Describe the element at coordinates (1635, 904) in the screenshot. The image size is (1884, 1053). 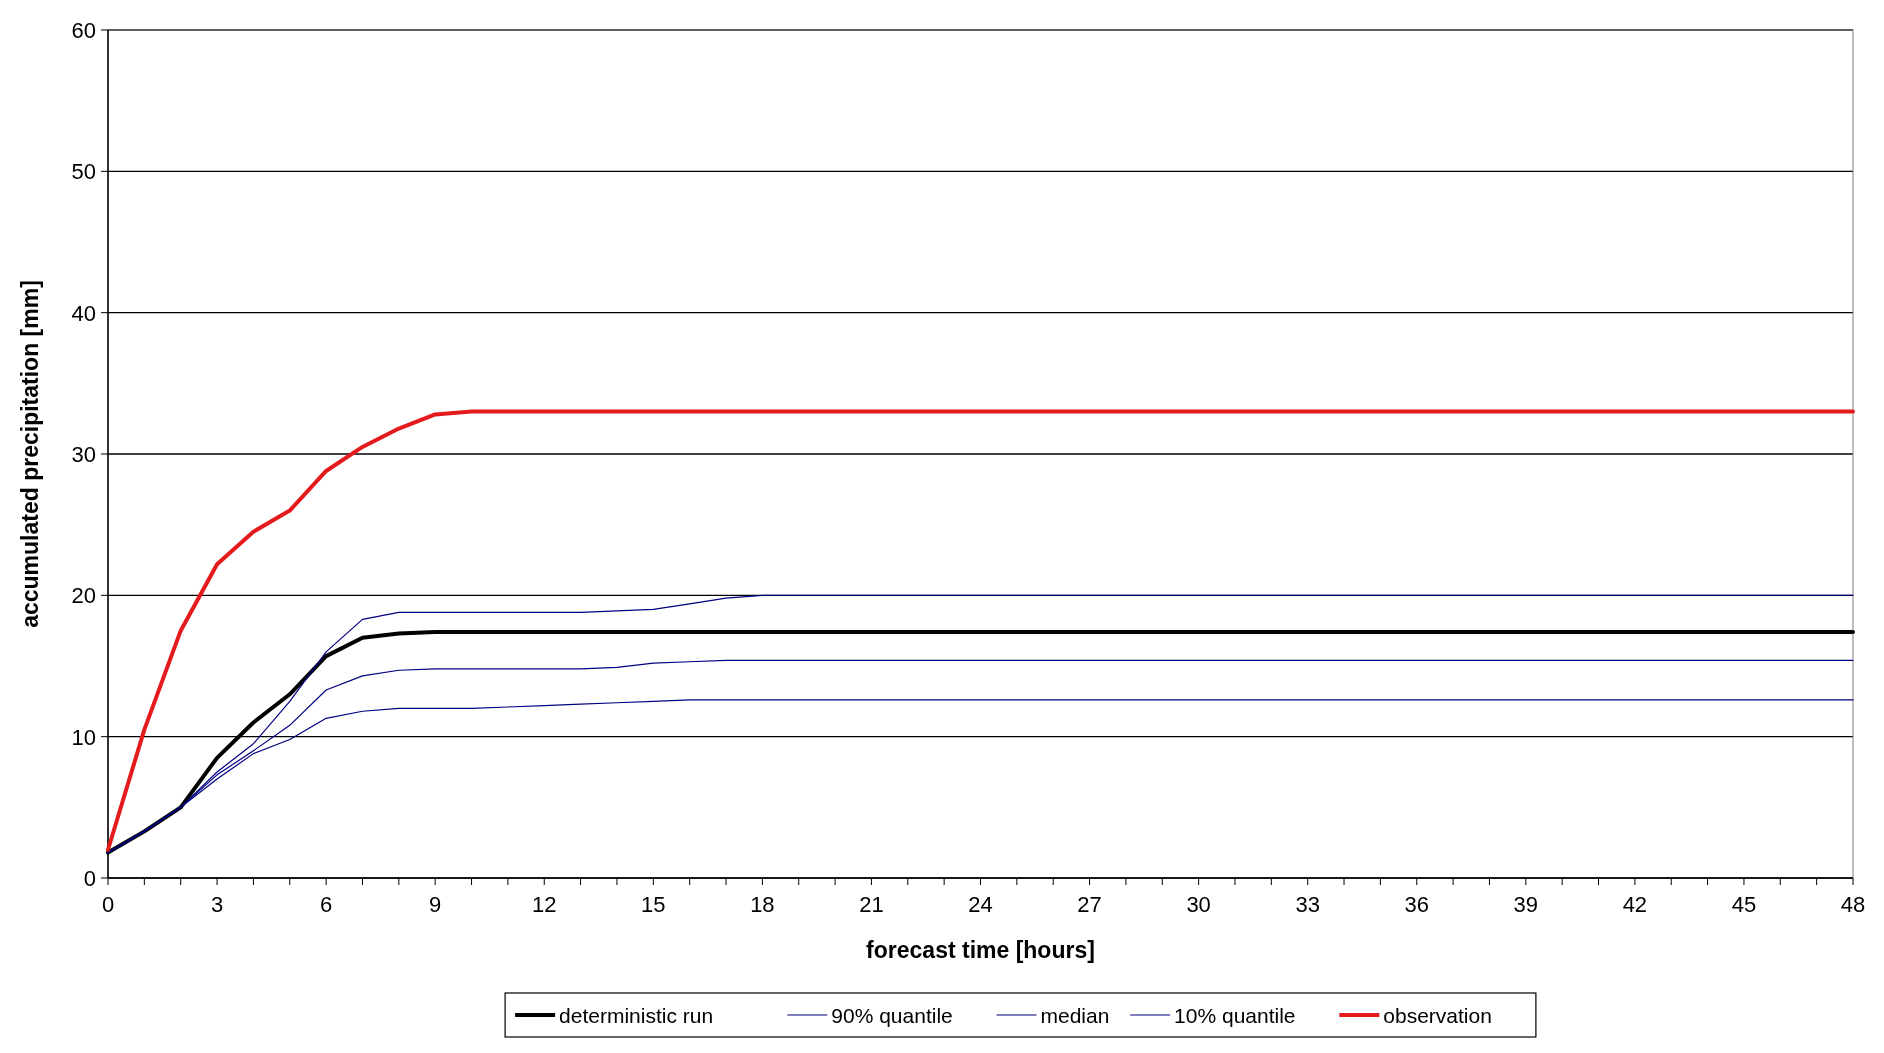
I see `x-tick-label: 42` at that location.